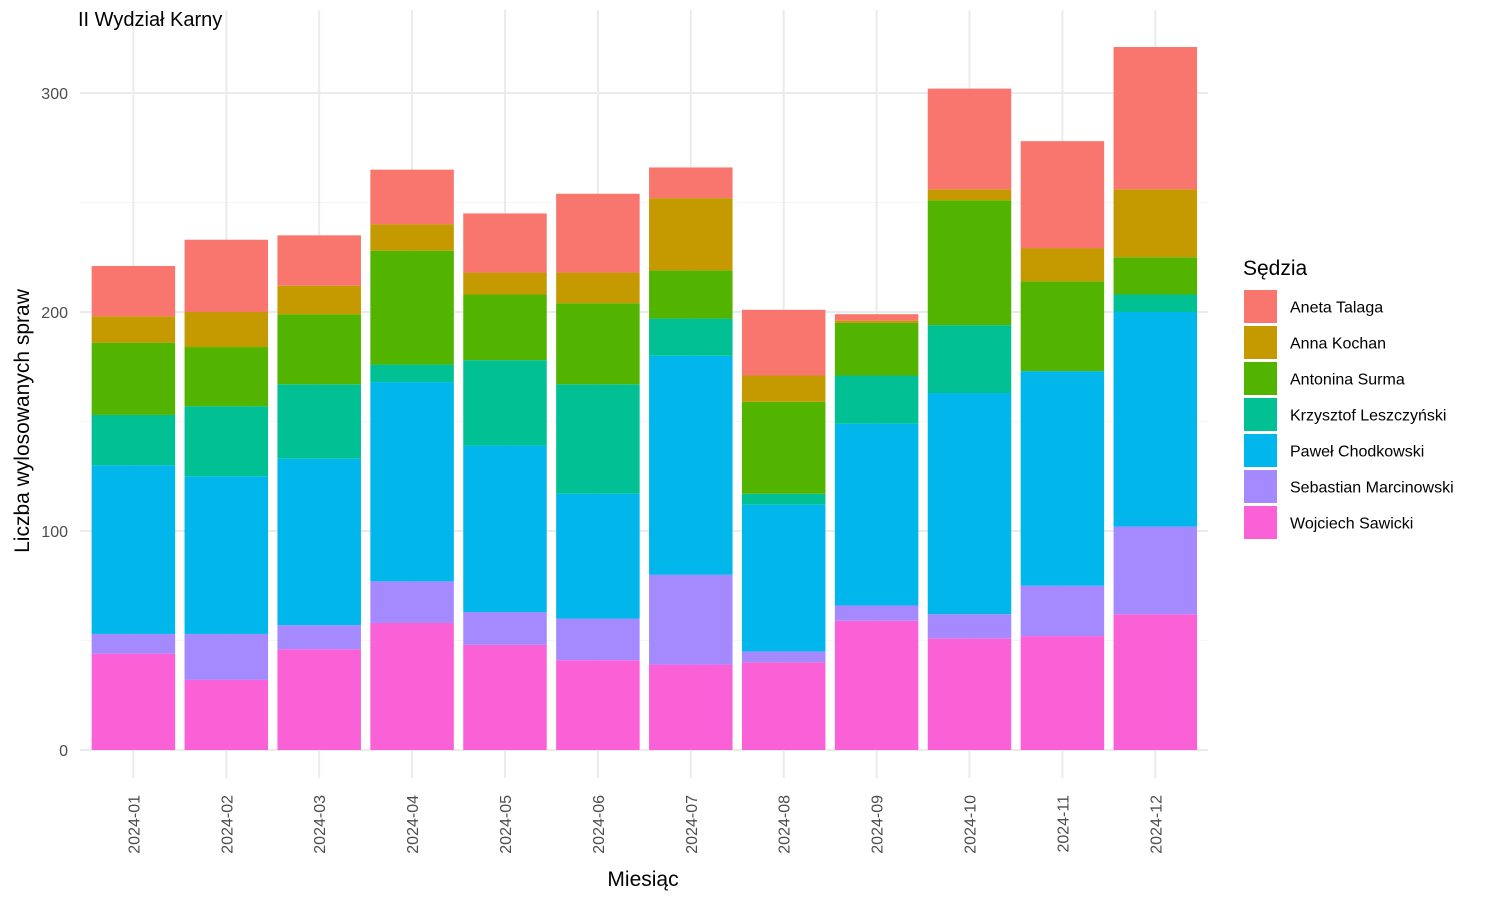 The height and width of the screenshot is (900, 1500). Describe the element at coordinates (227, 824) in the screenshot. I see `x-tick-label: 2024-02` at that location.